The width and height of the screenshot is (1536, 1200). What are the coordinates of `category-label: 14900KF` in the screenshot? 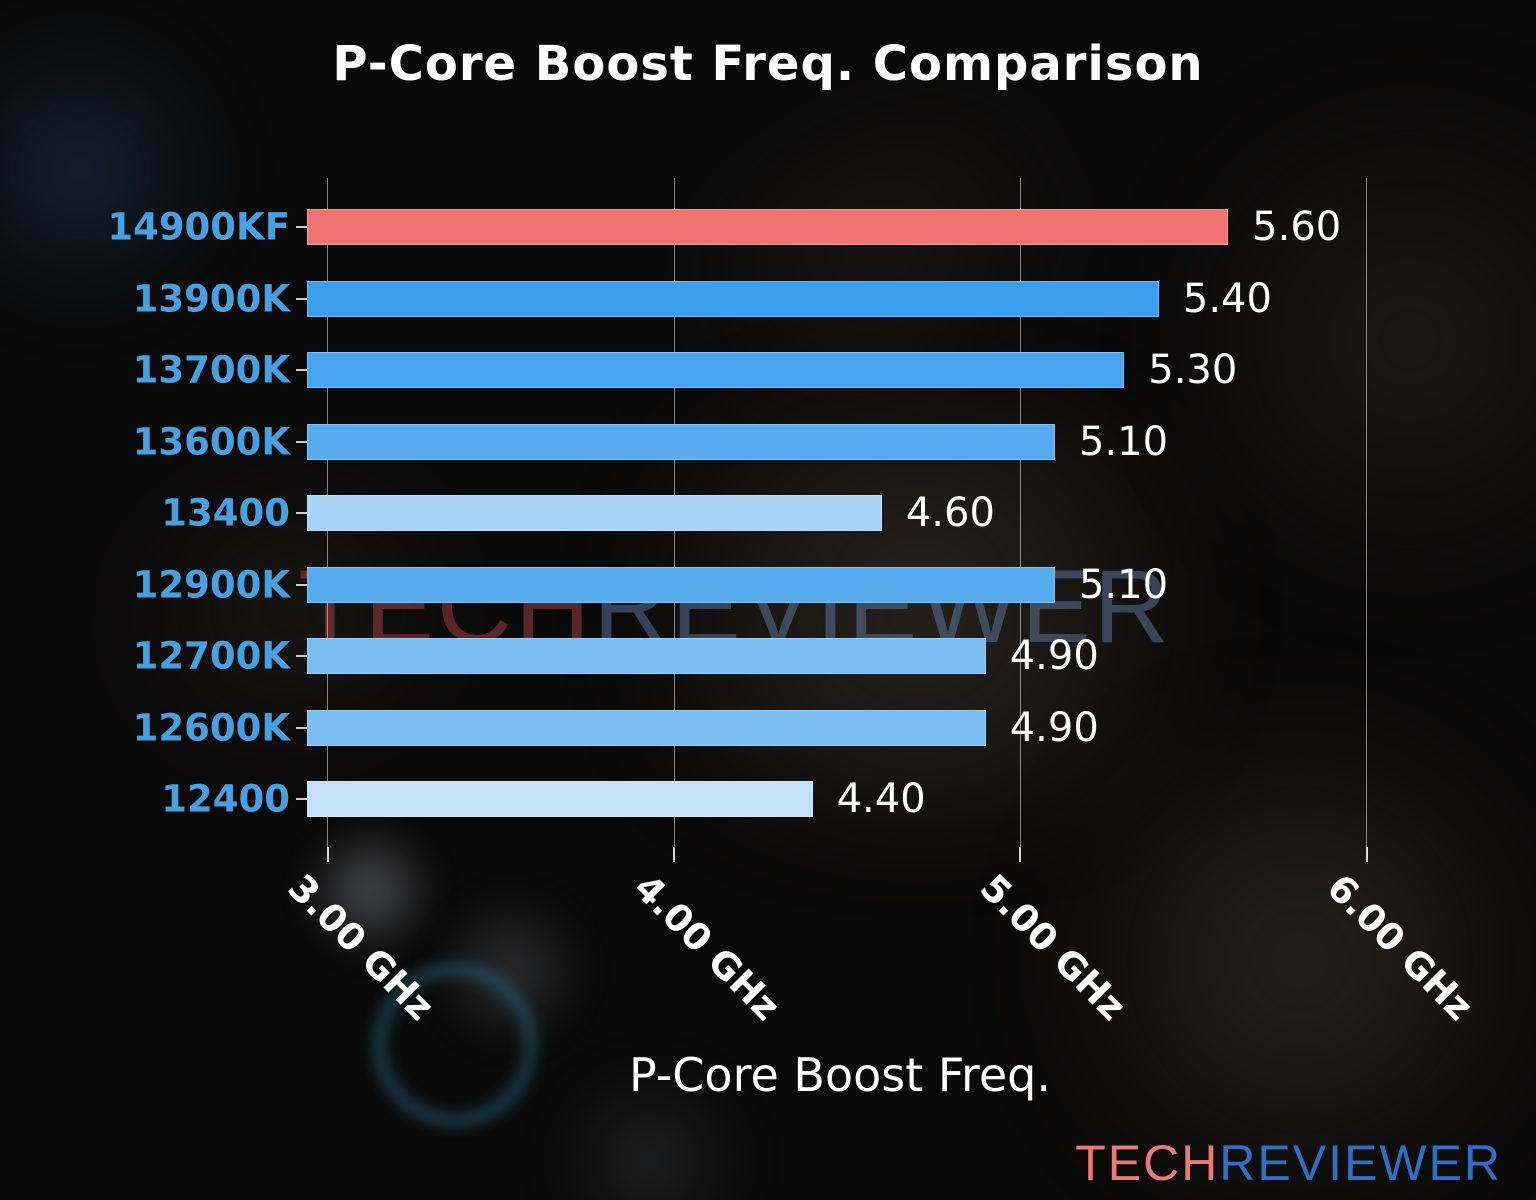 It's located at (198, 227).